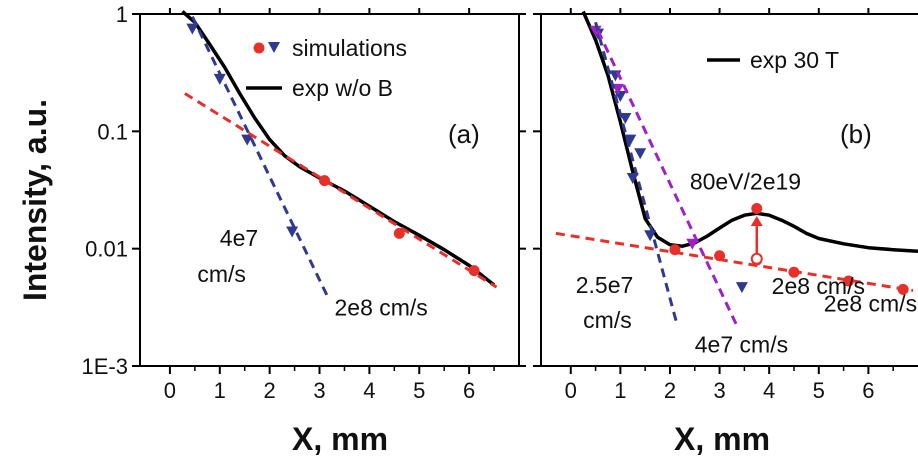 This screenshot has height=460, width=918. What do you see at coordinates (105, 366) in the screenshot?
I see `panel-a-y-tick-label: 1E-3` at bounding box center [105, 366].